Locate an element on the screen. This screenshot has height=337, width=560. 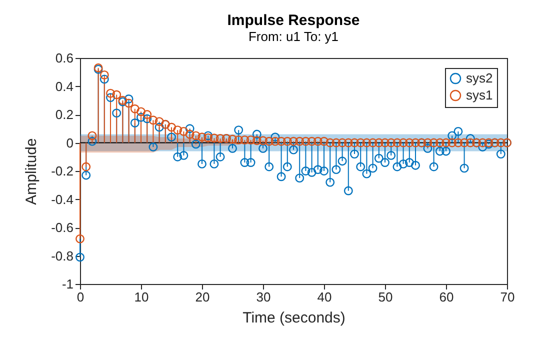
x-tick-label: 50 is located at coordinates (385, 297).